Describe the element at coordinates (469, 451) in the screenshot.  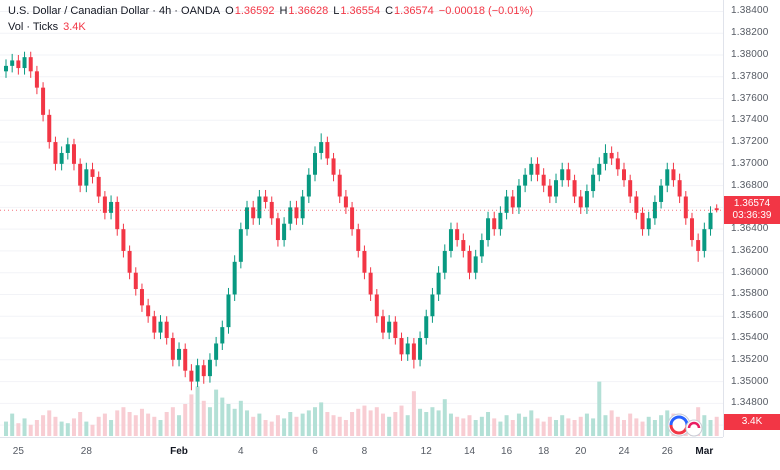
I see `time-tick-label: 14` at that location.